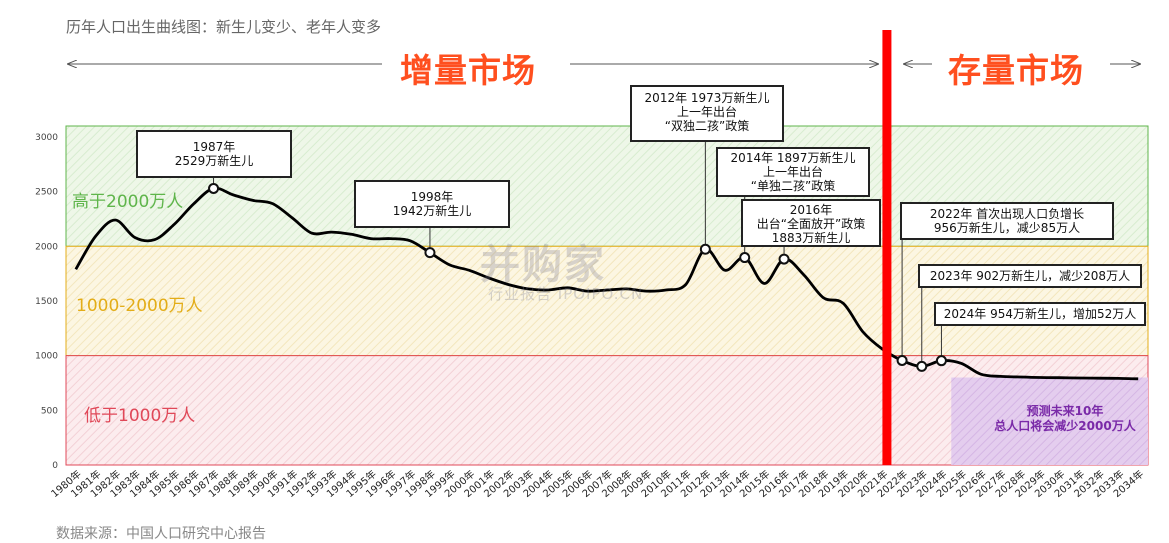 This screenshot has height=543, width=1169. Describe the element at coordinates (140, 416) in the screenshot. I see `band-label-low: 低于1000万人` at that location.